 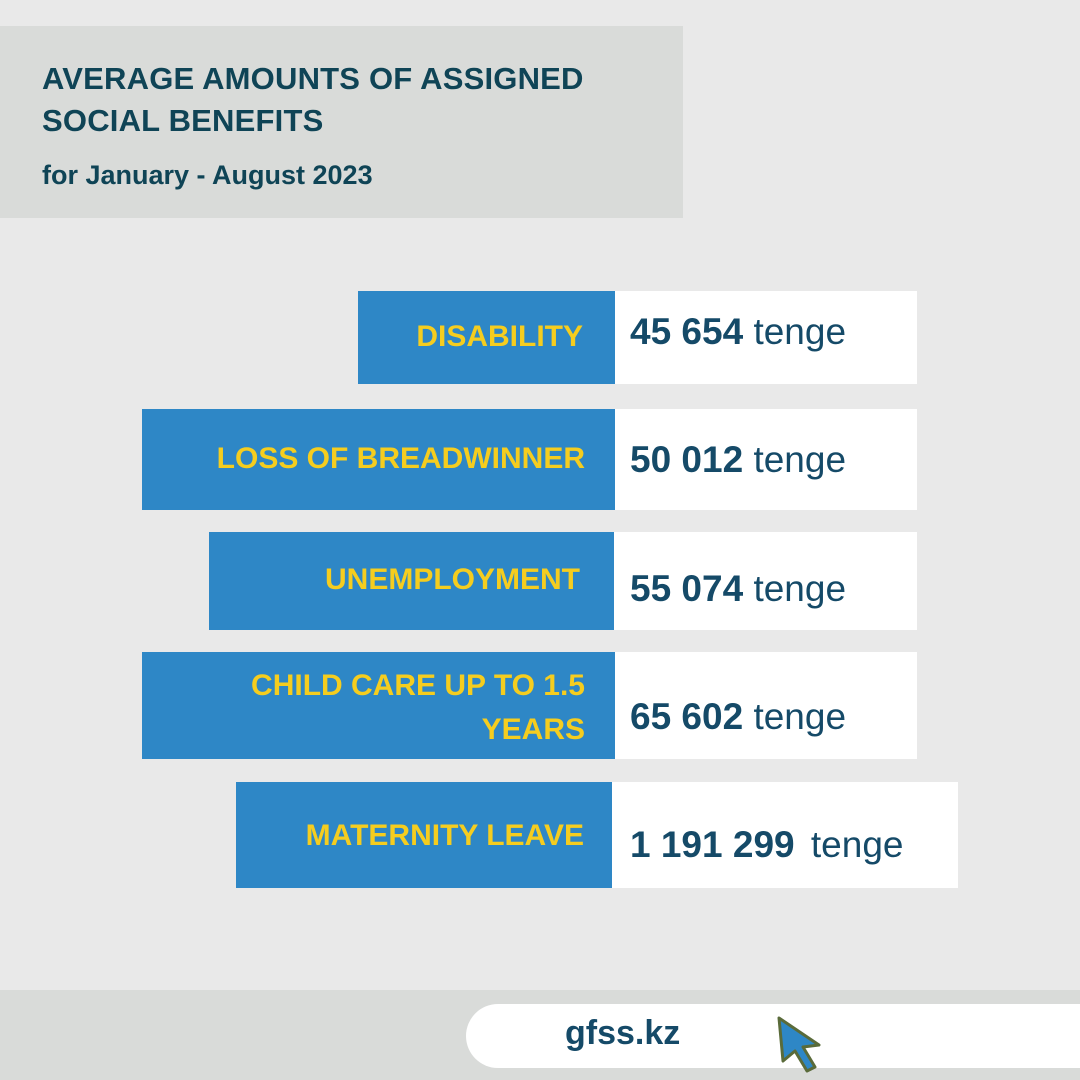 I want to click on benefit-amount: 55 074, so click(x=687, y=588).